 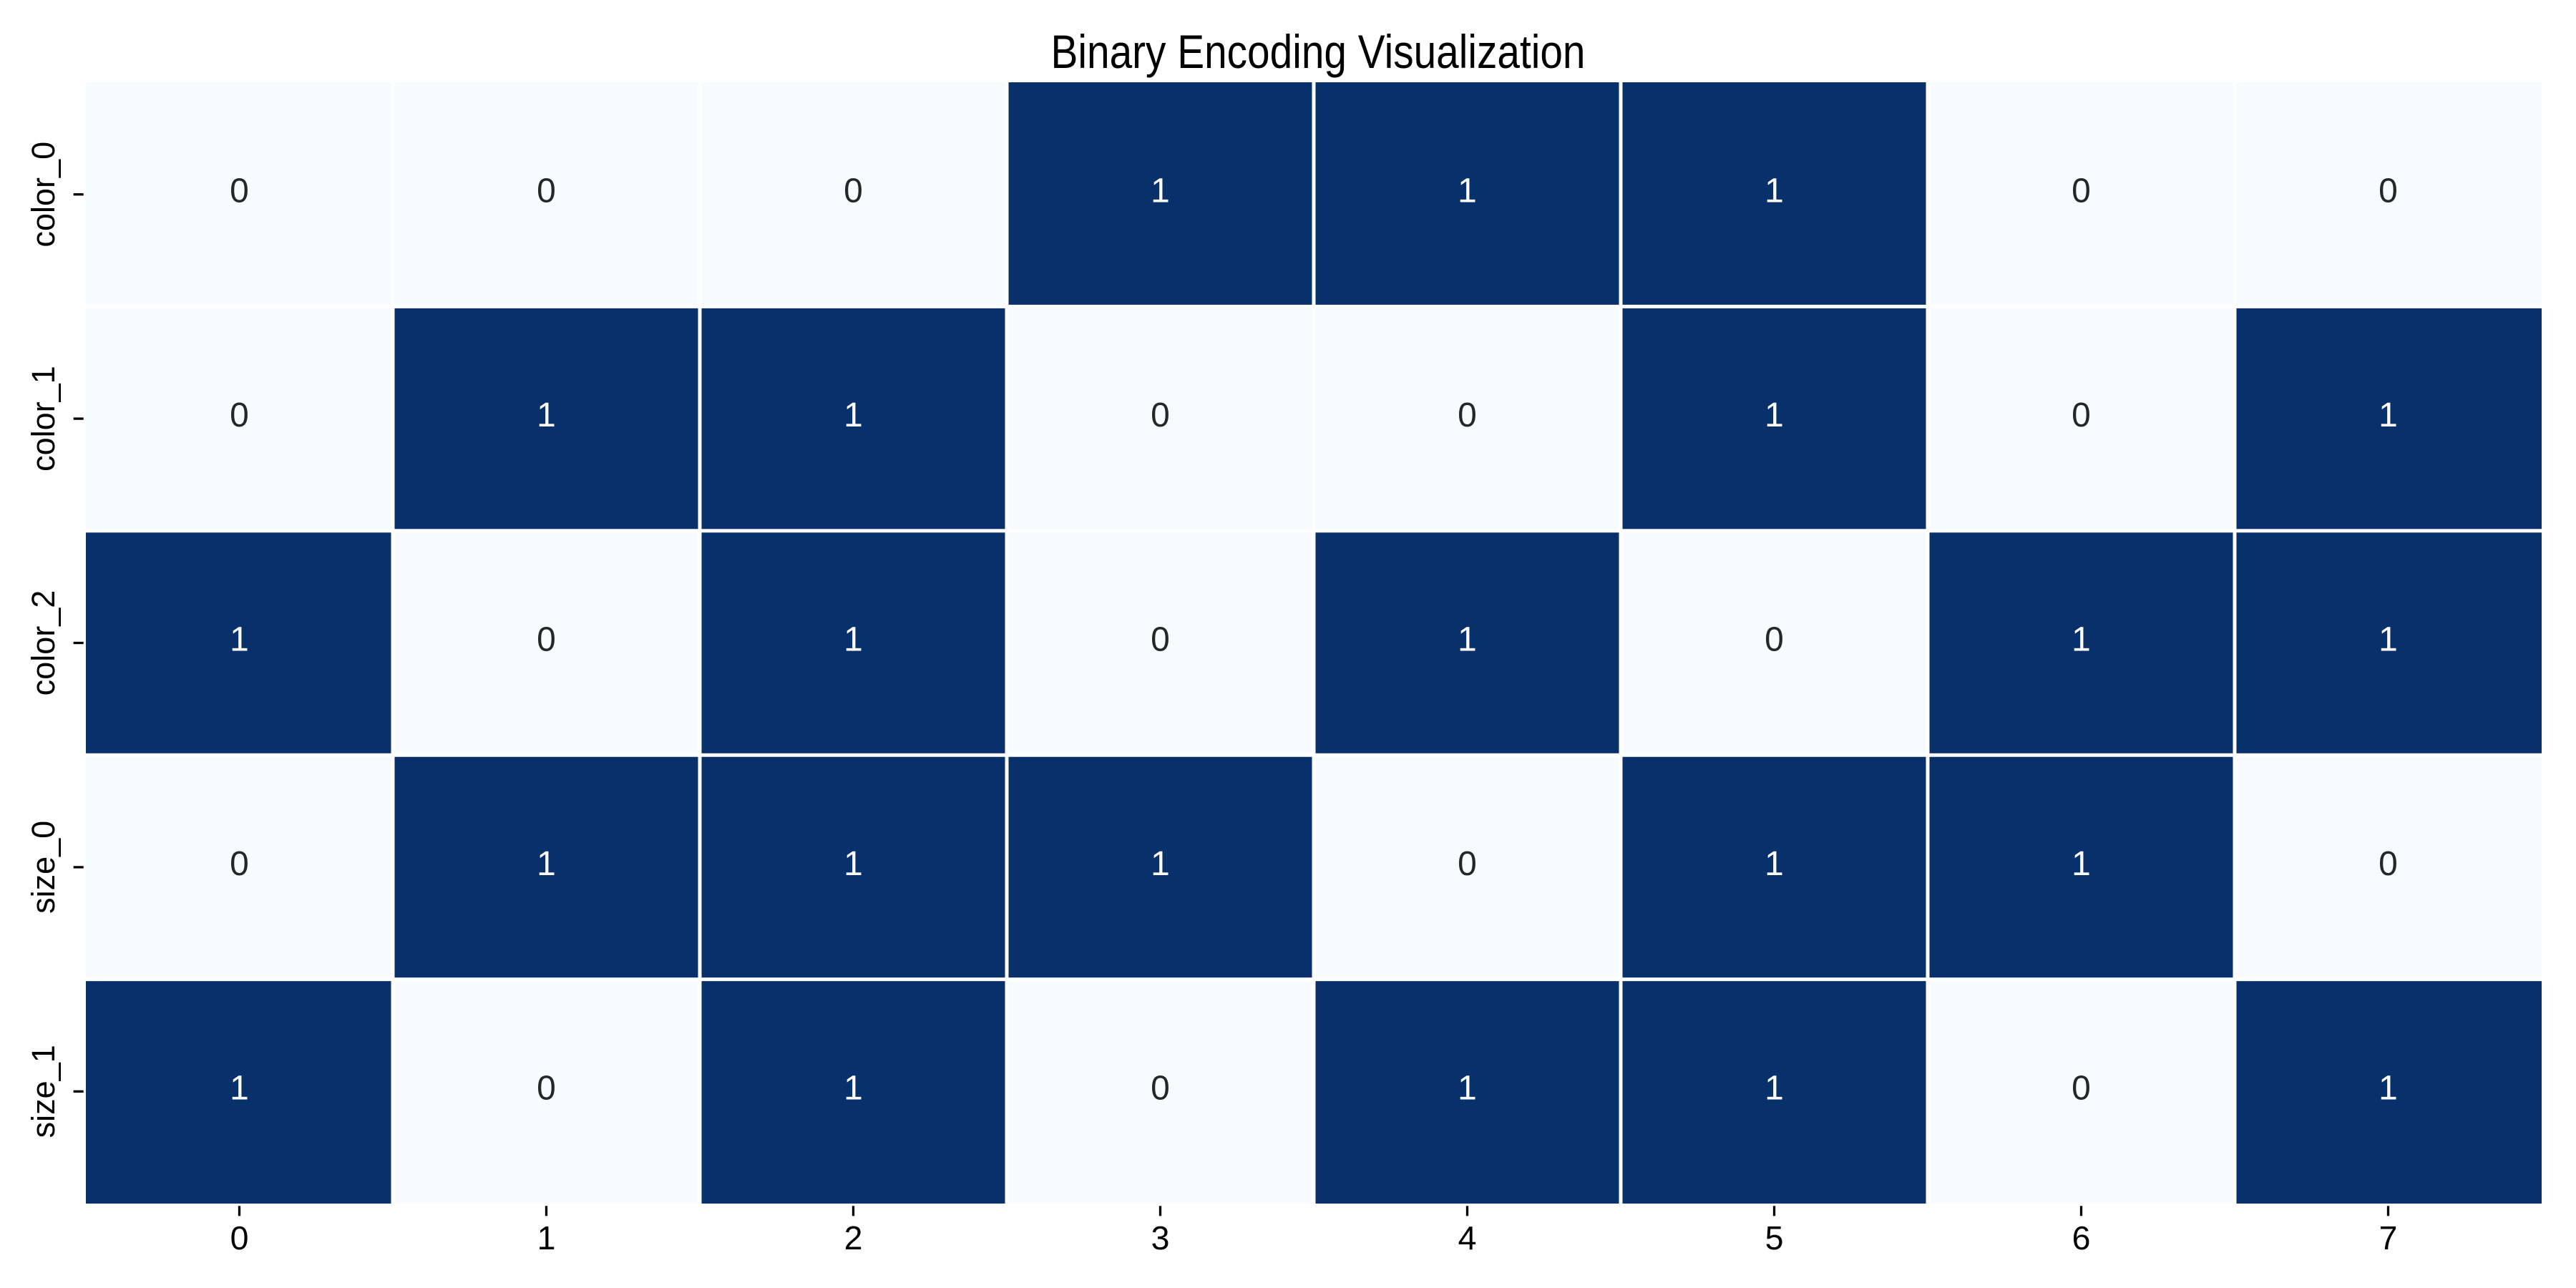 I want to click on svg-text: color_1, so click(x=43, y=419).